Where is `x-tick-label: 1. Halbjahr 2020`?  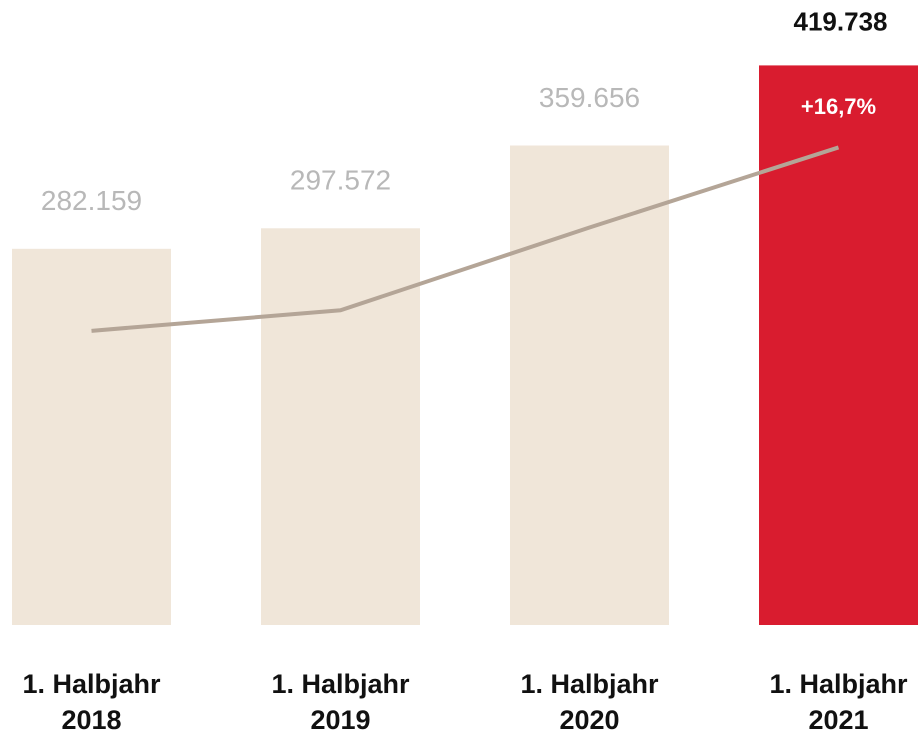
x-tick-label: 1. Halbjahr 2020 is located at coordinates (590, 702).